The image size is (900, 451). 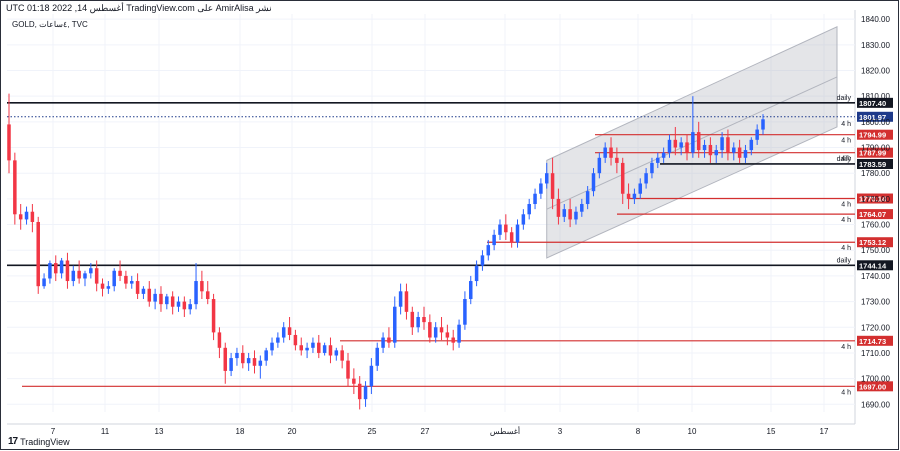 What do you see at coordinates (875, 379) in the screenshot?
I see `y-tick-label: 1700.00` at bounding box center [875, 379].